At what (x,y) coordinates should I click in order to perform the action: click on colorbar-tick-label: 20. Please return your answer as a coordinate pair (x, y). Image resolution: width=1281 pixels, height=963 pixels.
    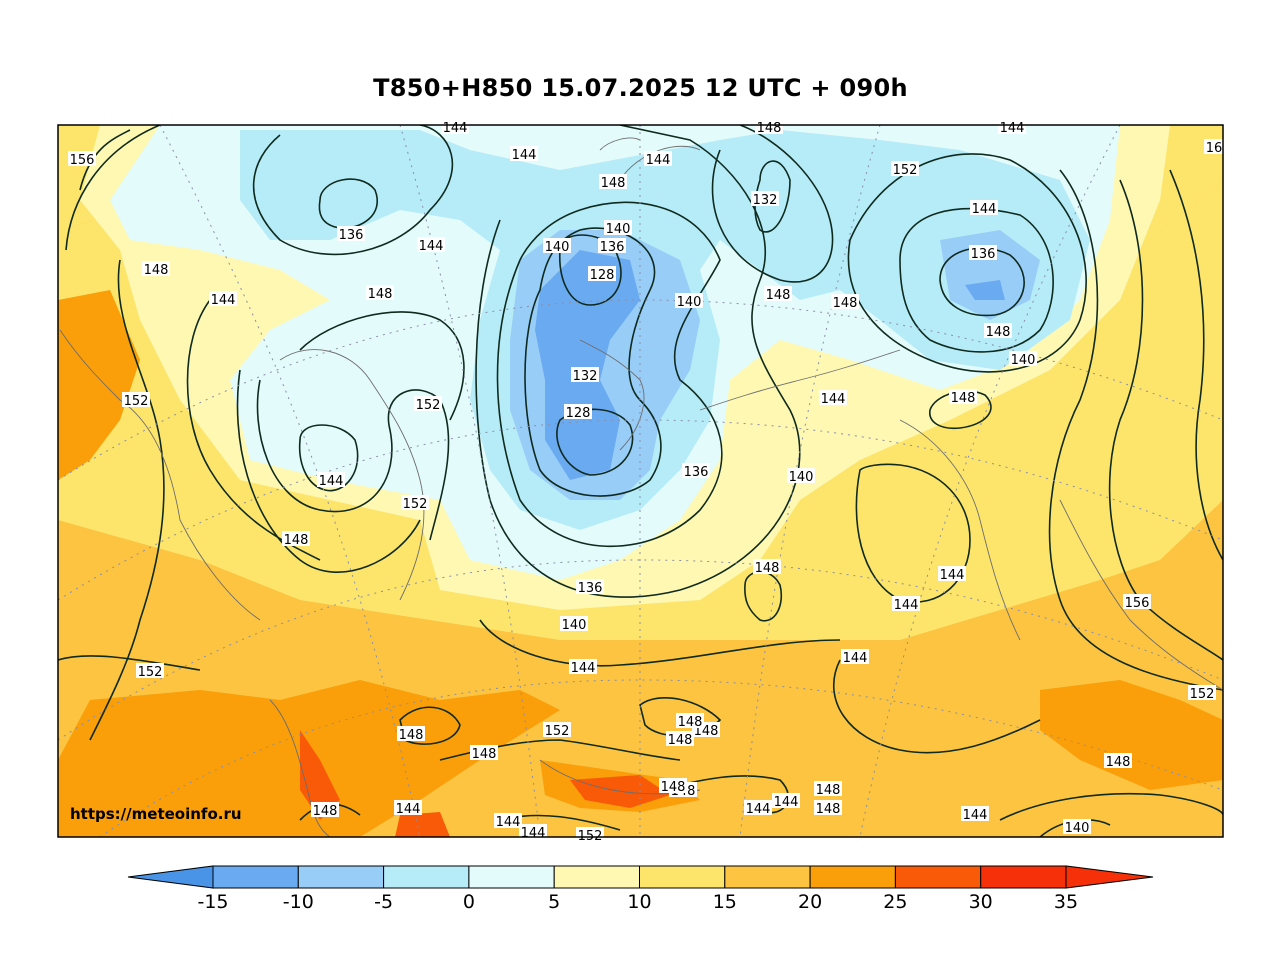
    Looking at the image, I should click on (810, 902).